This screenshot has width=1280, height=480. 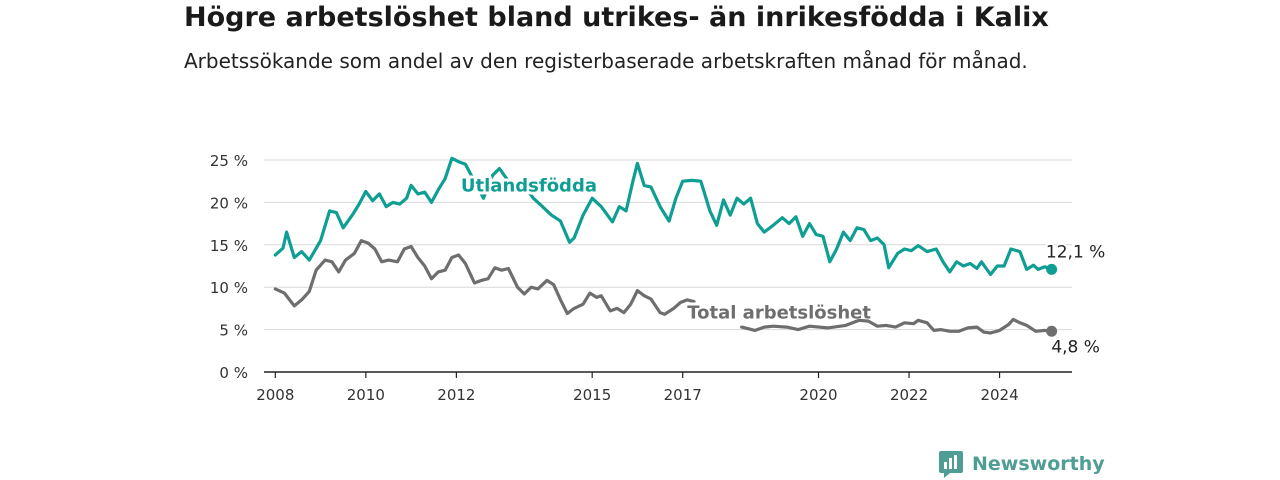 I want to click on y-tick-label: 15 %, so click(x=229, y=246).